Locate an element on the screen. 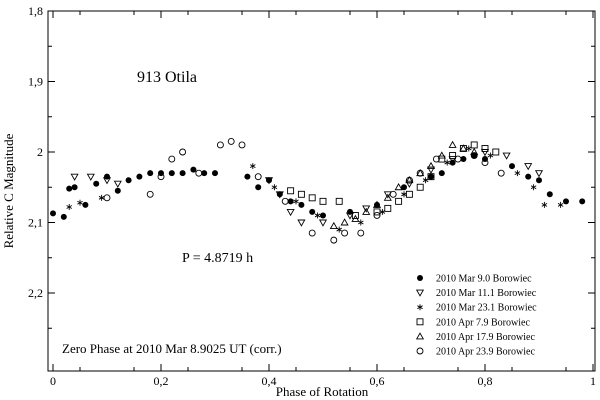  x-tick-label: 0,2 is located at coordinates (161, 381).